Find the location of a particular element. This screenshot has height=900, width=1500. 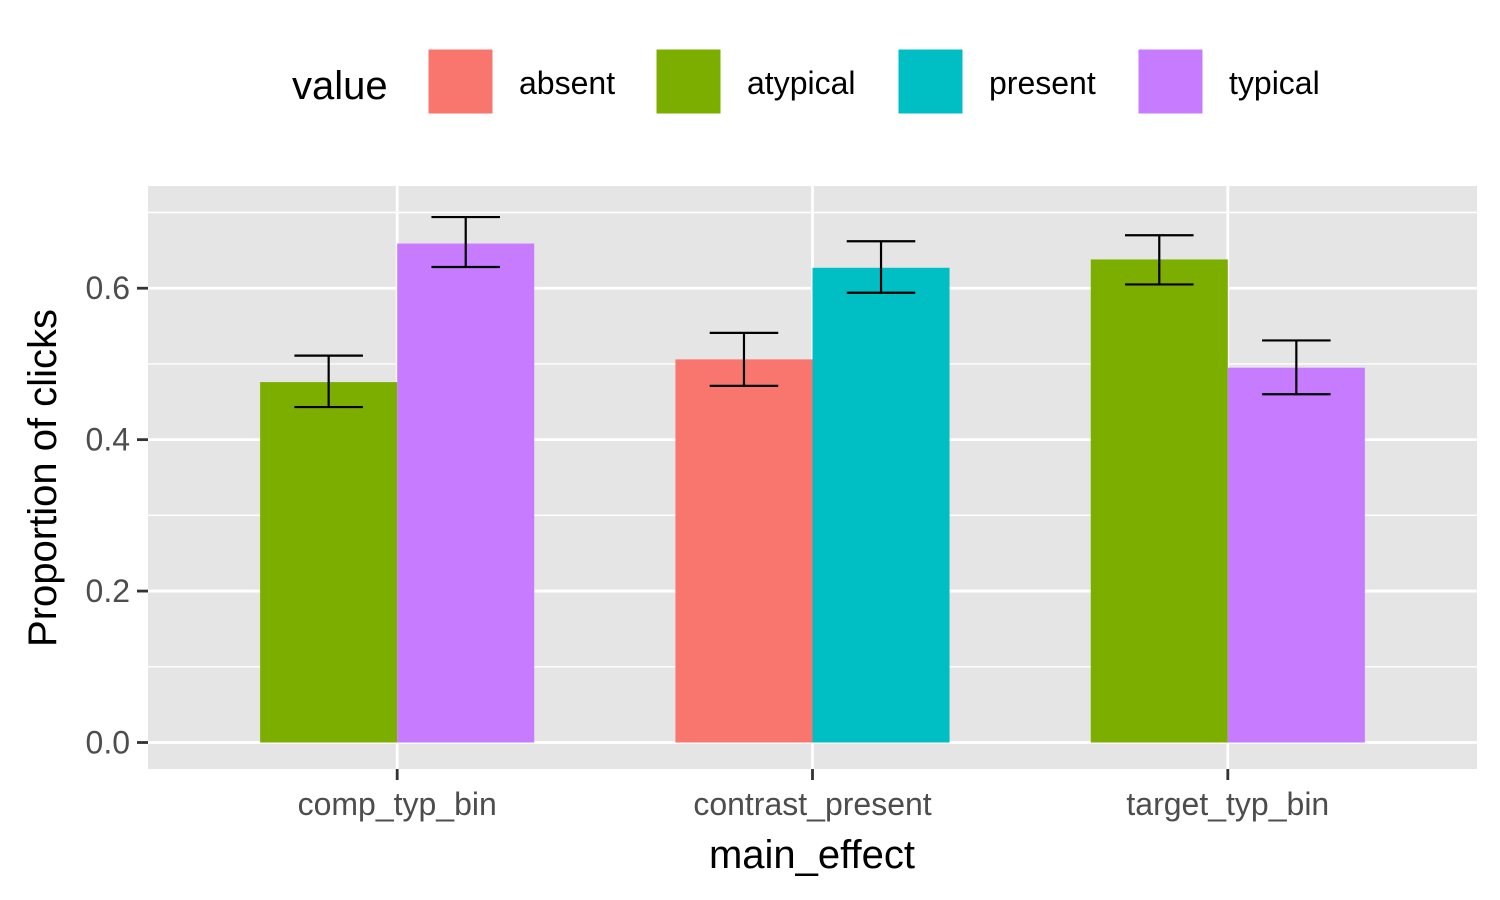

x-tick-label: comp_typ_bin is located at coordinates (397, 804).